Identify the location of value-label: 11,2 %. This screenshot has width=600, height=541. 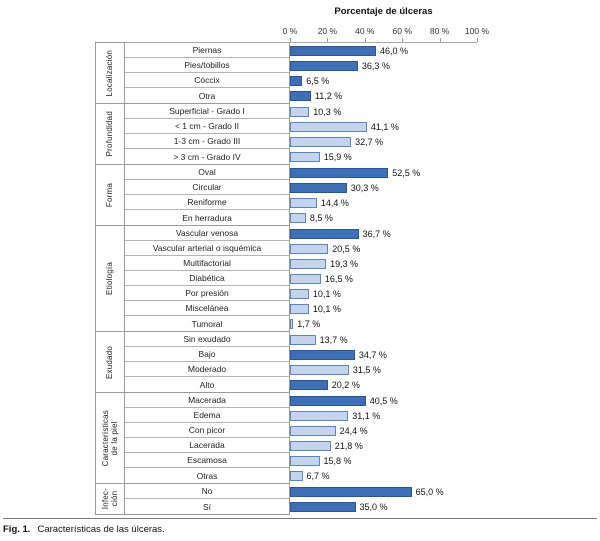
(328, 95).